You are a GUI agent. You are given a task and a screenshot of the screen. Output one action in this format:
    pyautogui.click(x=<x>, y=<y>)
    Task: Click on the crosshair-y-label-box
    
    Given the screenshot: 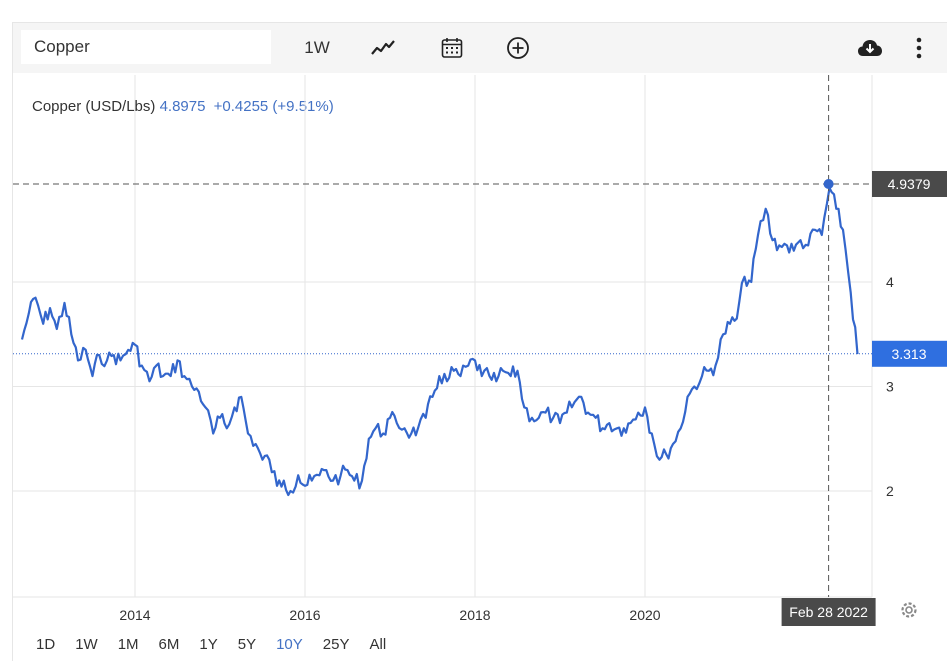 What is the action you would take?
    pyautogui.click(x=909, y=183)
    